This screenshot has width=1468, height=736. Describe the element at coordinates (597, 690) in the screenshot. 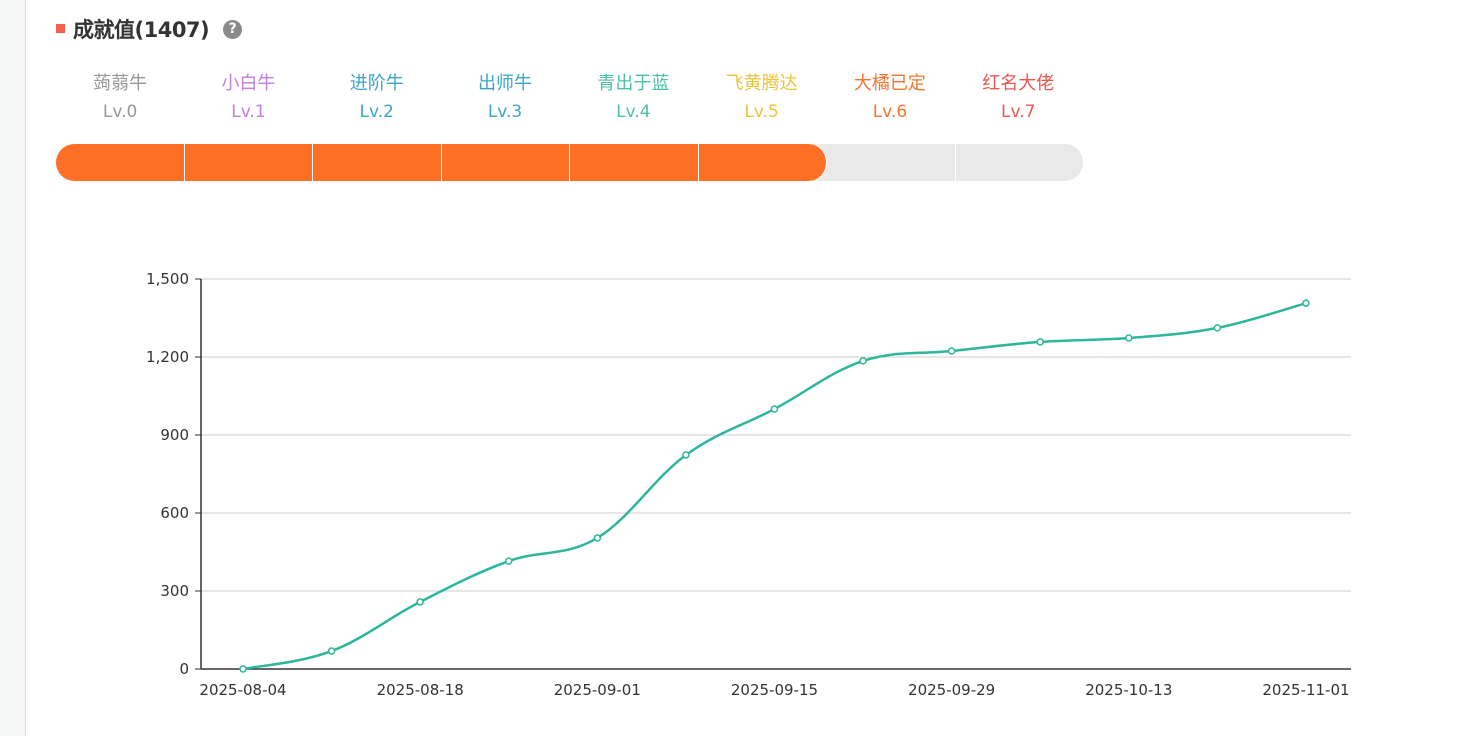

I see `x-tick-label: 2025-09-01` at that location.